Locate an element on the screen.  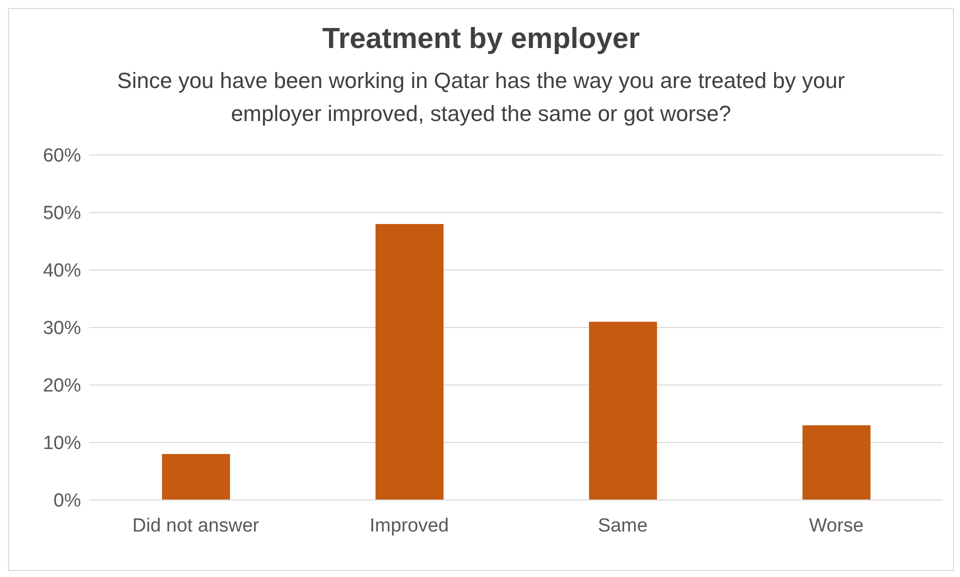
y-tick-label: 10% is located at coordinates (62, 443).